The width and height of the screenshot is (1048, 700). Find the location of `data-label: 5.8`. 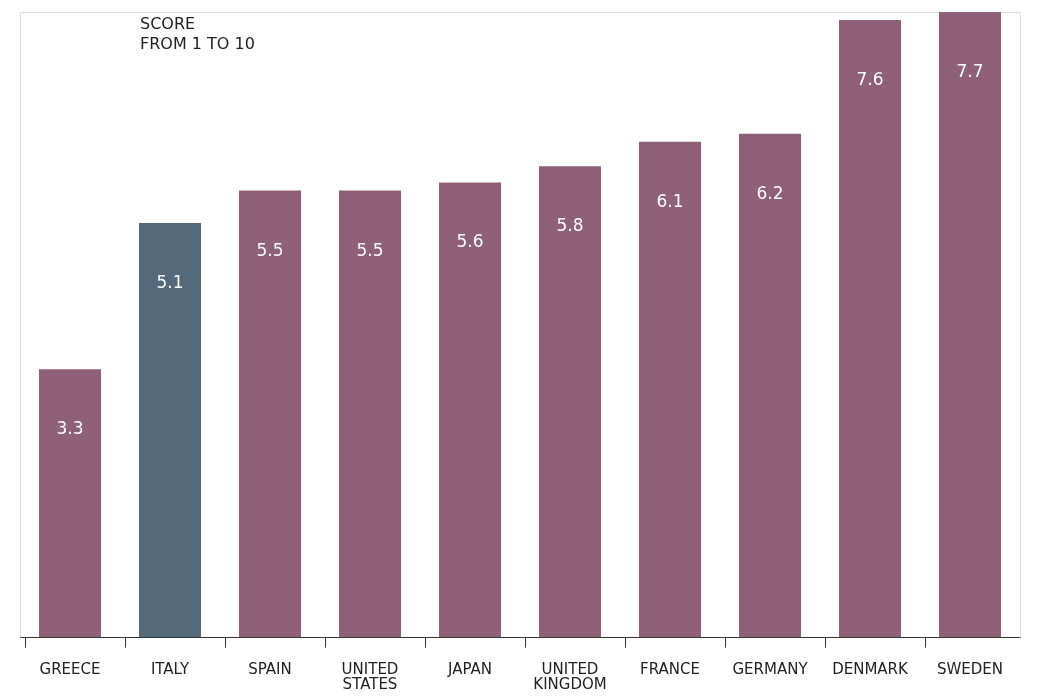

data-label: 5.8 is located at coordinates (570, 225).